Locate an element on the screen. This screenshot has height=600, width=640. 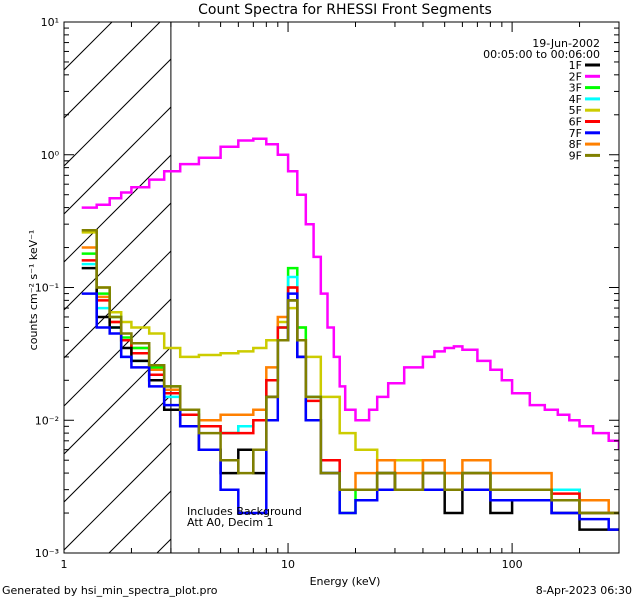
y-axis-label: counts cm⁻² s⁻¹ keV⁻¹ is located at coordinates (33, 290).